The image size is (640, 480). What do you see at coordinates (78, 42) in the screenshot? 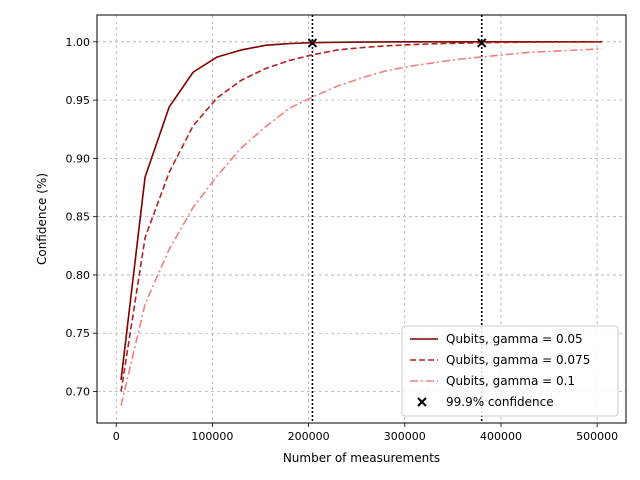
I see `y-tick-label: 1.00` at bounding box center [78, 42].